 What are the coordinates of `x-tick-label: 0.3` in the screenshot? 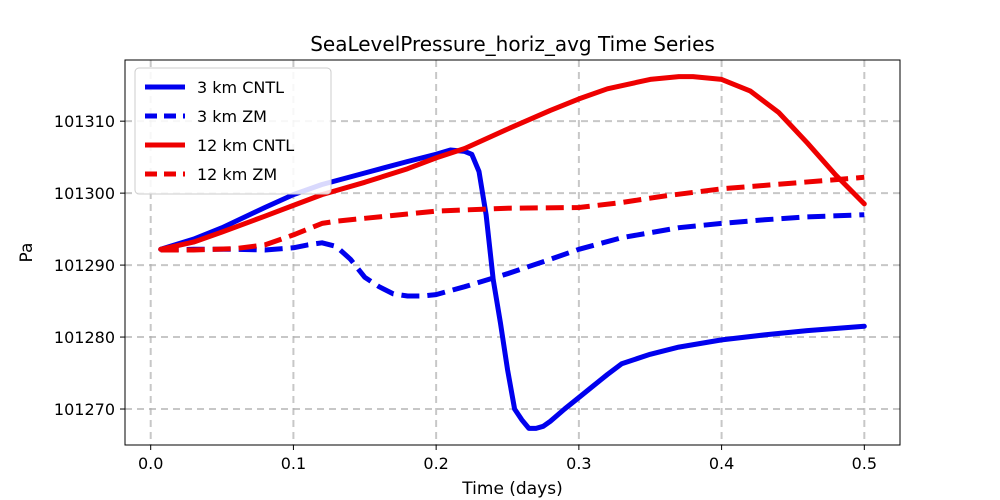 It's located at (578, 463).